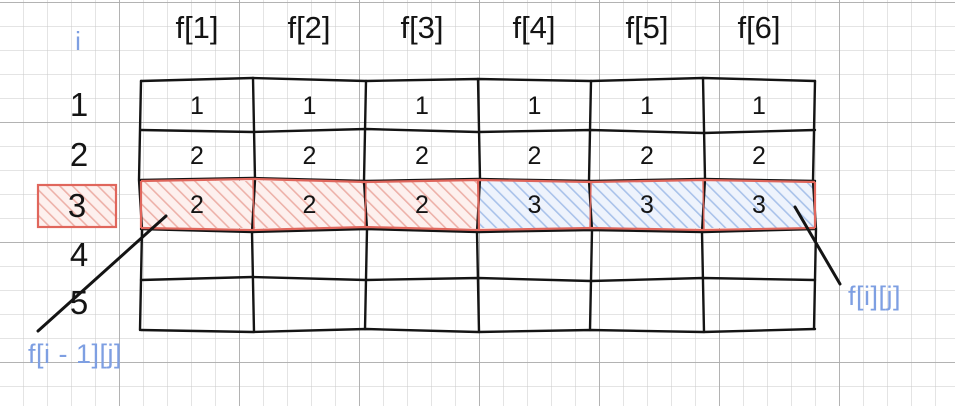 This screenshot has height=406, width=955. What do you see at coordinates (647, 156) in the screenshot?
I see `cell-r2-c5: 2` at bounding box center [647, 156].